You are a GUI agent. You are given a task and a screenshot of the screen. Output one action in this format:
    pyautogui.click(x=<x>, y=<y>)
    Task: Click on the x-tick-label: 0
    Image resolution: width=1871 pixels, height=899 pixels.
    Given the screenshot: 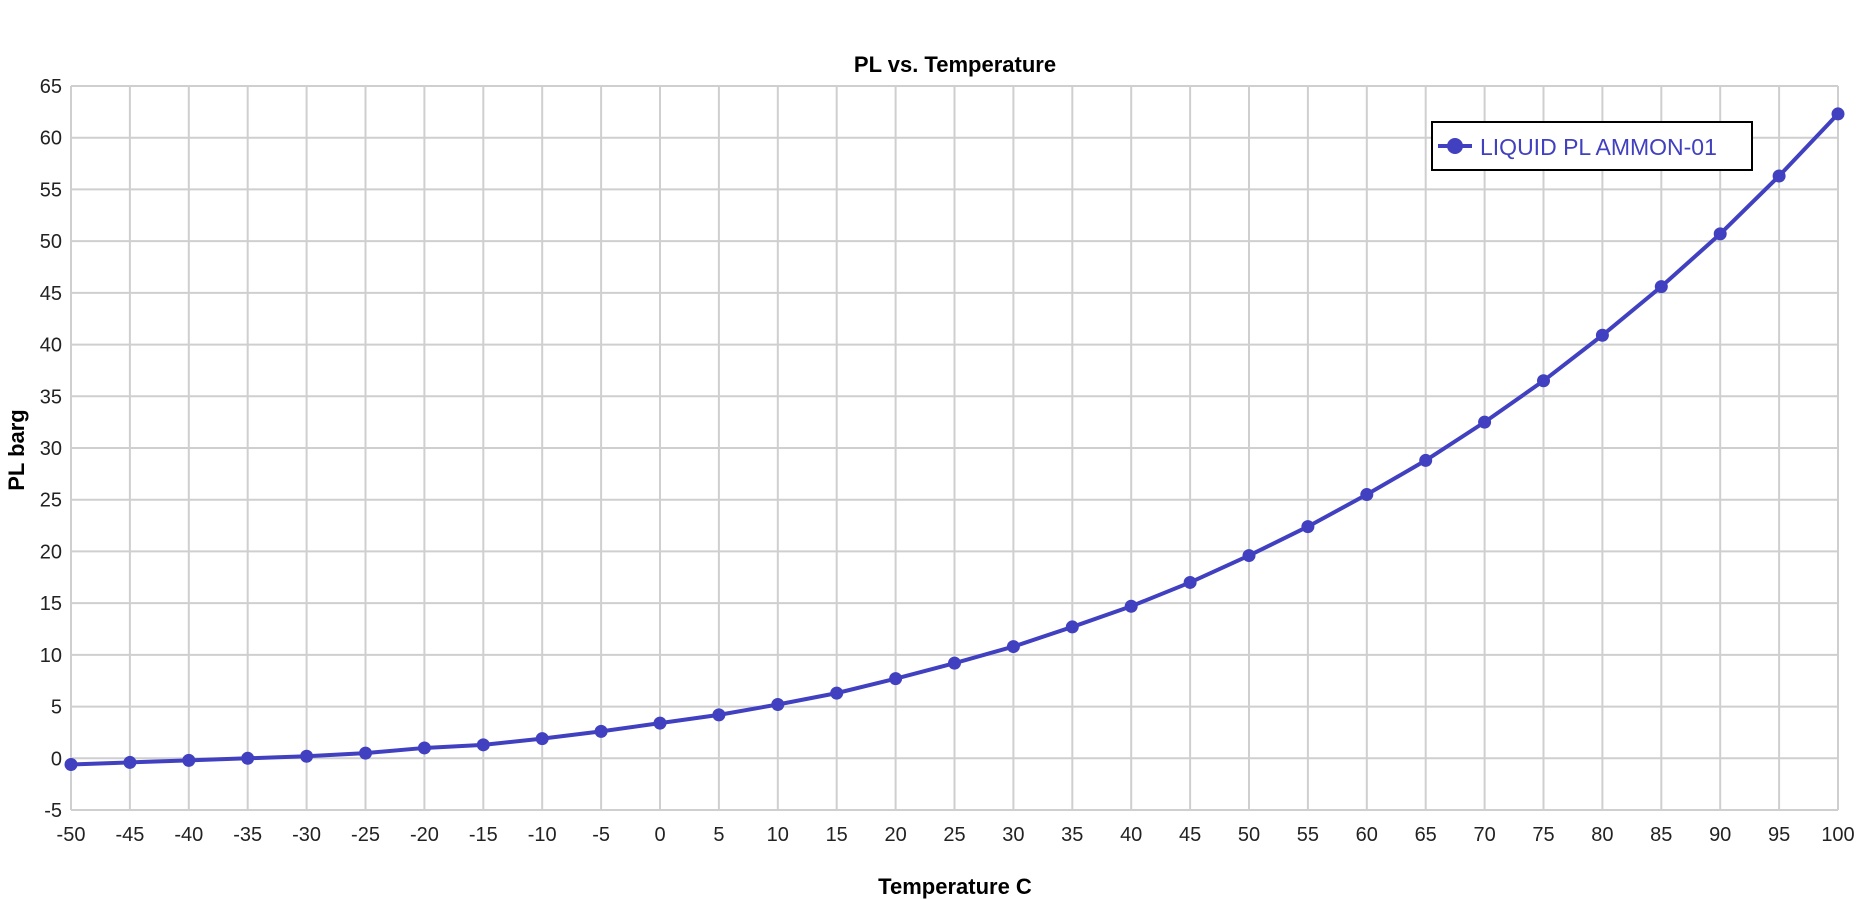 What is the action you would take?
    pyautogui.click(x=659, y=835)
    